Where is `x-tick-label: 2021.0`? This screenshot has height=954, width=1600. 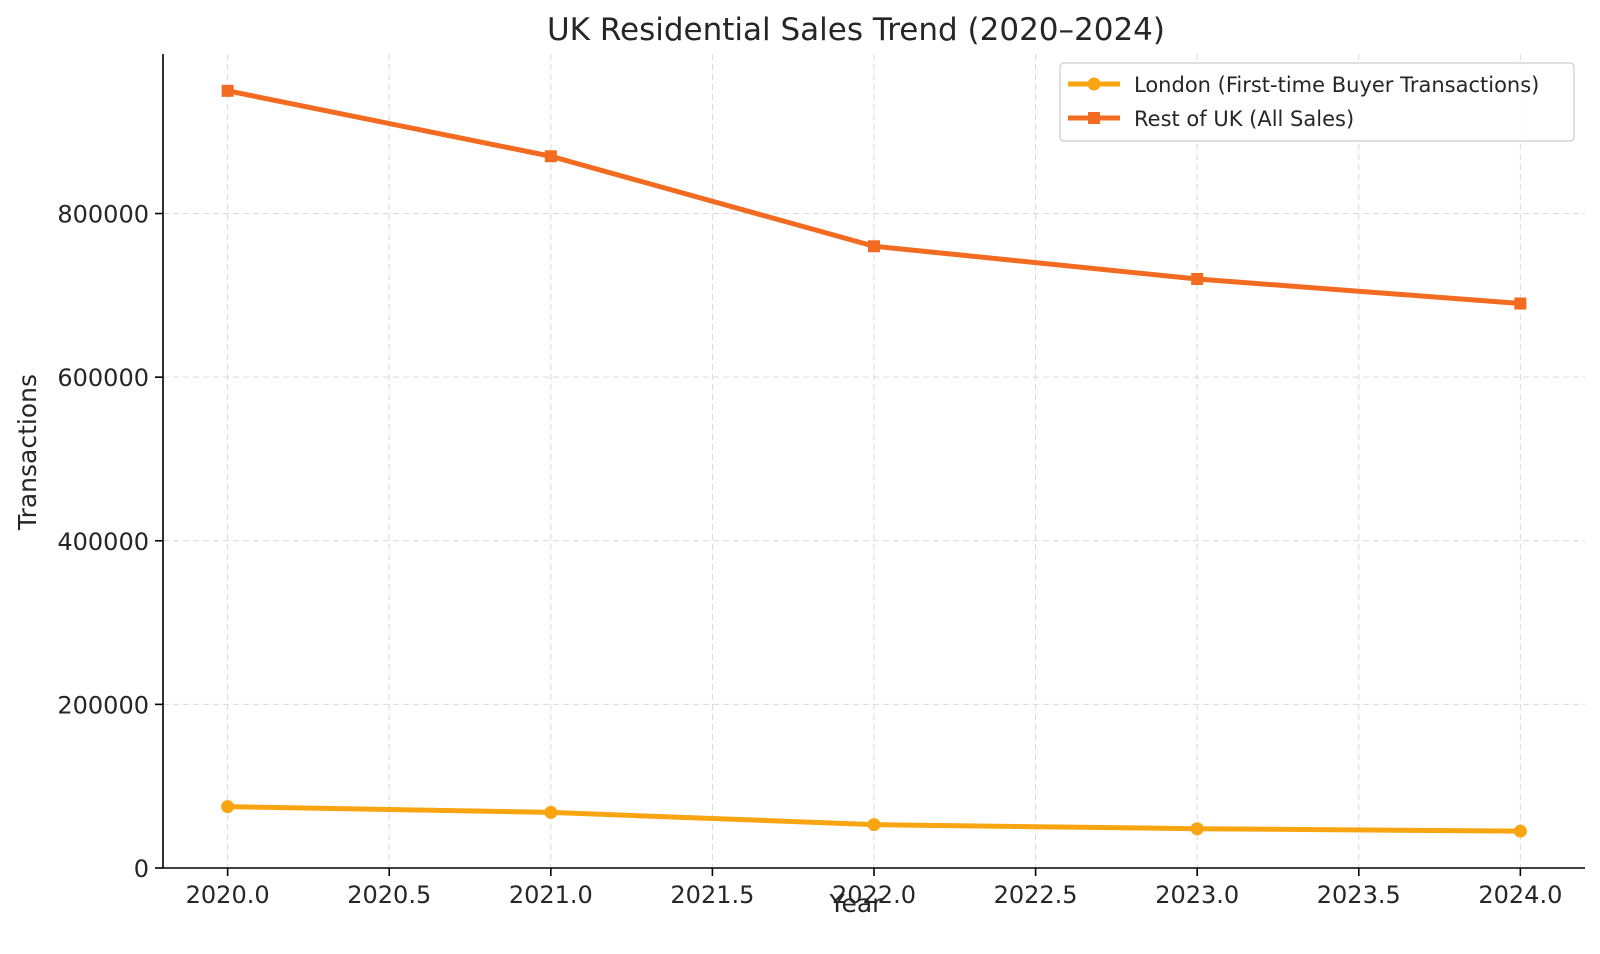
x-tick-label: 2021.0 is located at coordinates (551, 895).